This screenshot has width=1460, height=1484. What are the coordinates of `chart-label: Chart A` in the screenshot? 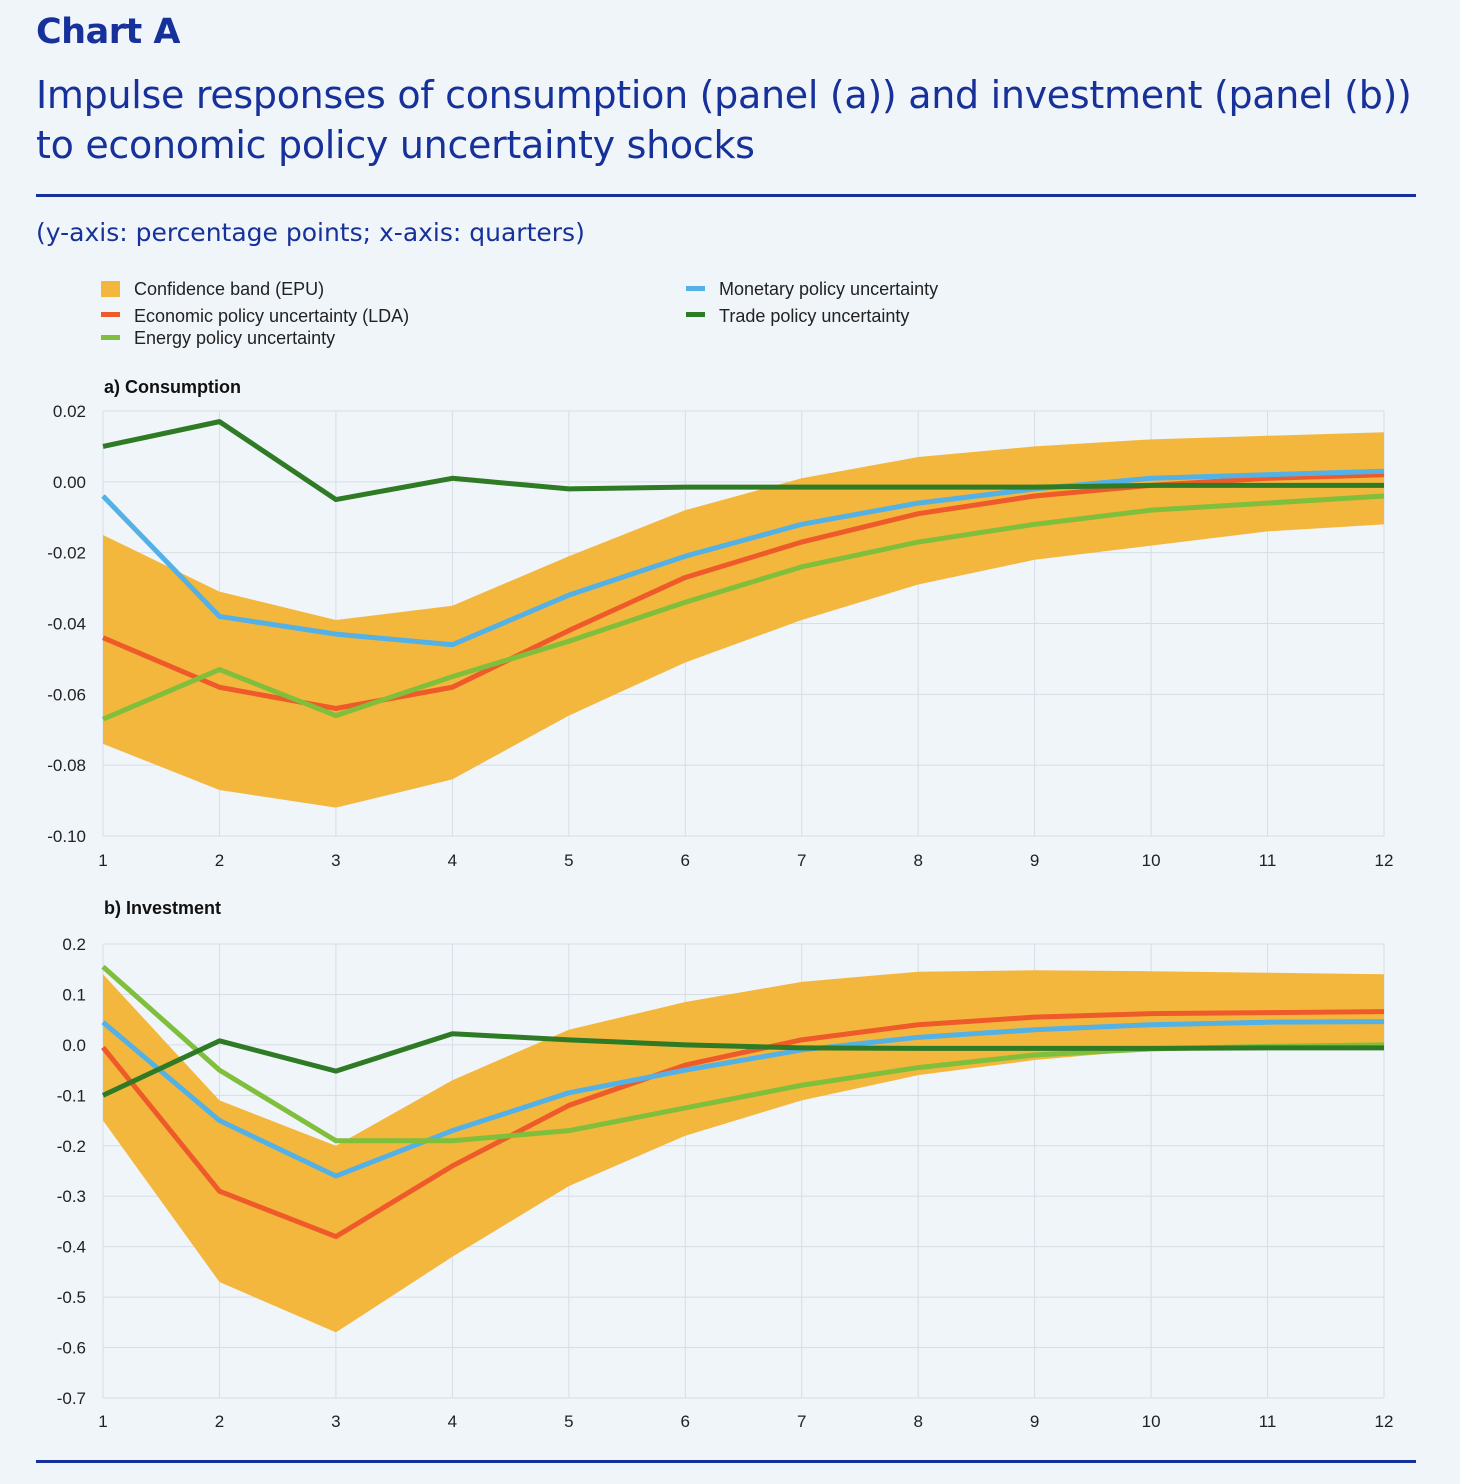 It's located at (108, 32).